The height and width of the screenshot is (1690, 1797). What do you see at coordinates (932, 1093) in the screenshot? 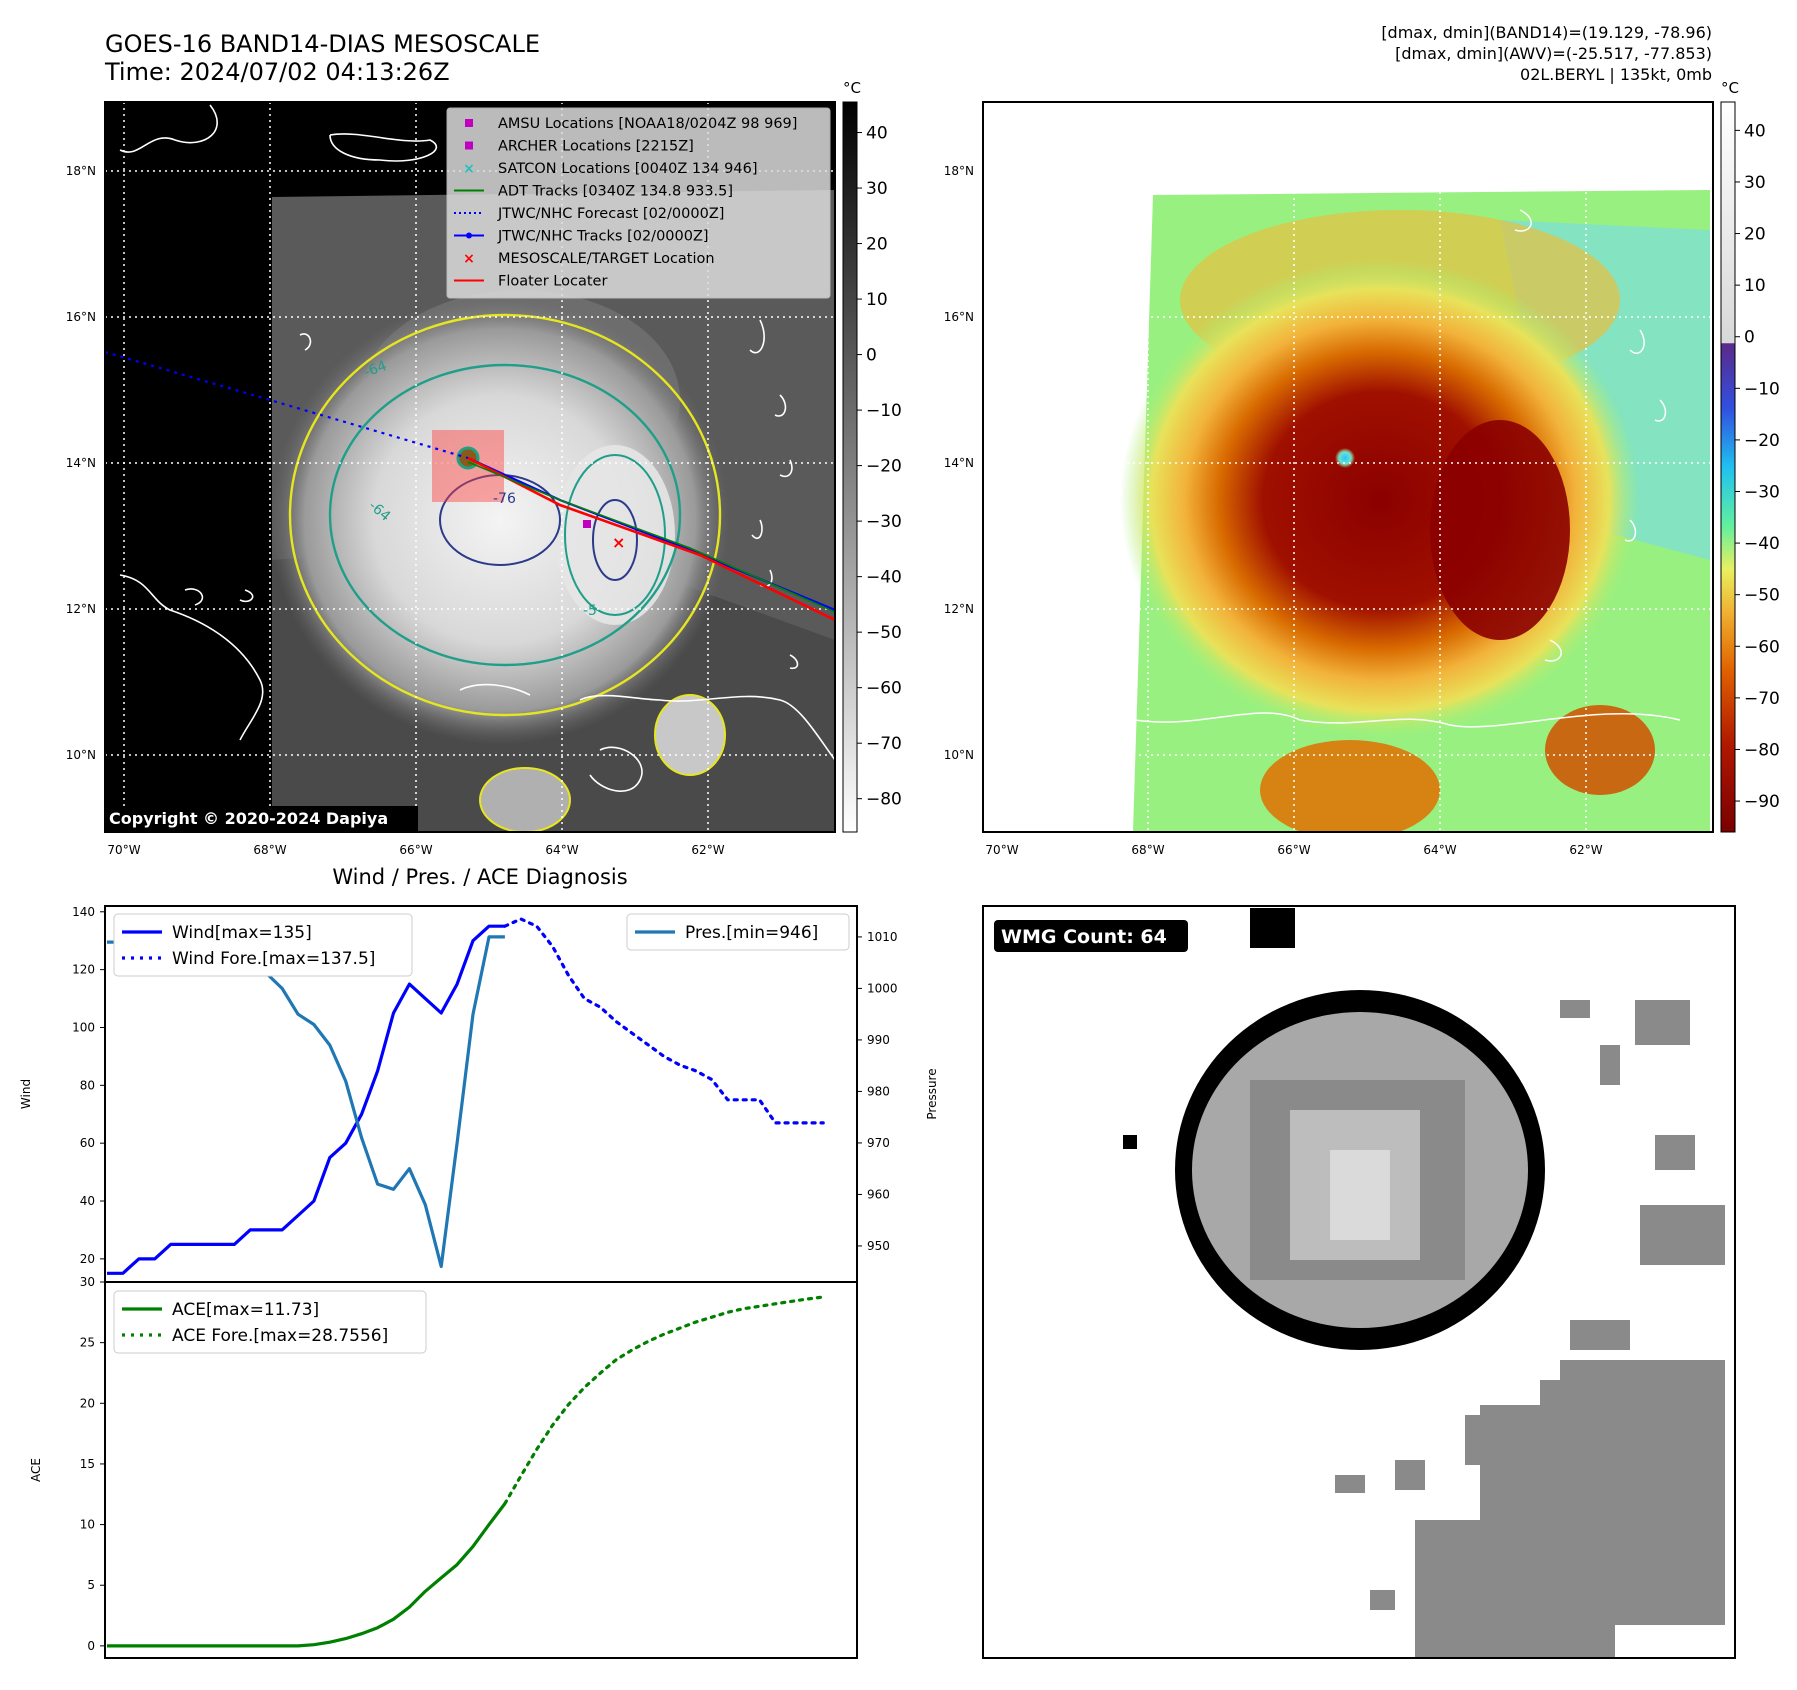
I see `pressure-axis-label: Pressure` at bounding box center [932, 1093].